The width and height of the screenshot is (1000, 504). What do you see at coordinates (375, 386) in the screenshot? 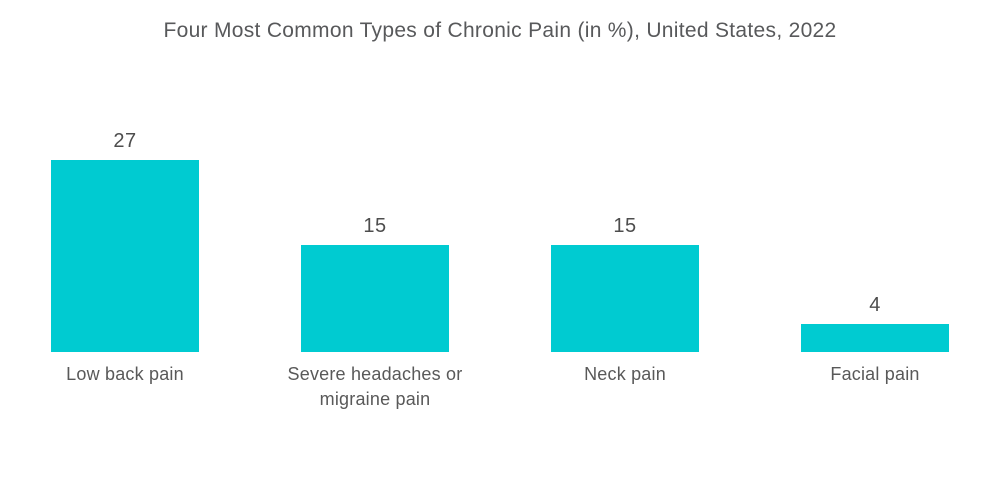
I see `category-label-text: Severe headaches or migraine pain` at bounding box center [375, 386].